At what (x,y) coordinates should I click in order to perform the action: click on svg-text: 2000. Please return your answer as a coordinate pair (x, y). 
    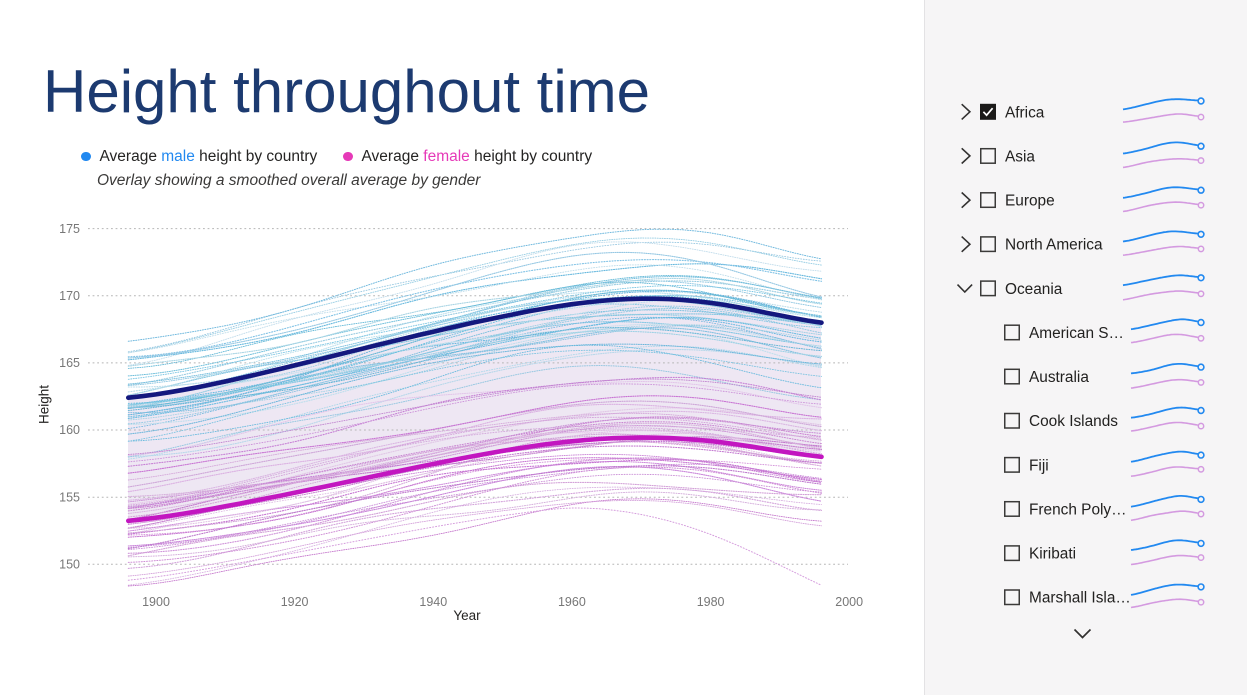
    Looking at the image, I should click on (849, 602).